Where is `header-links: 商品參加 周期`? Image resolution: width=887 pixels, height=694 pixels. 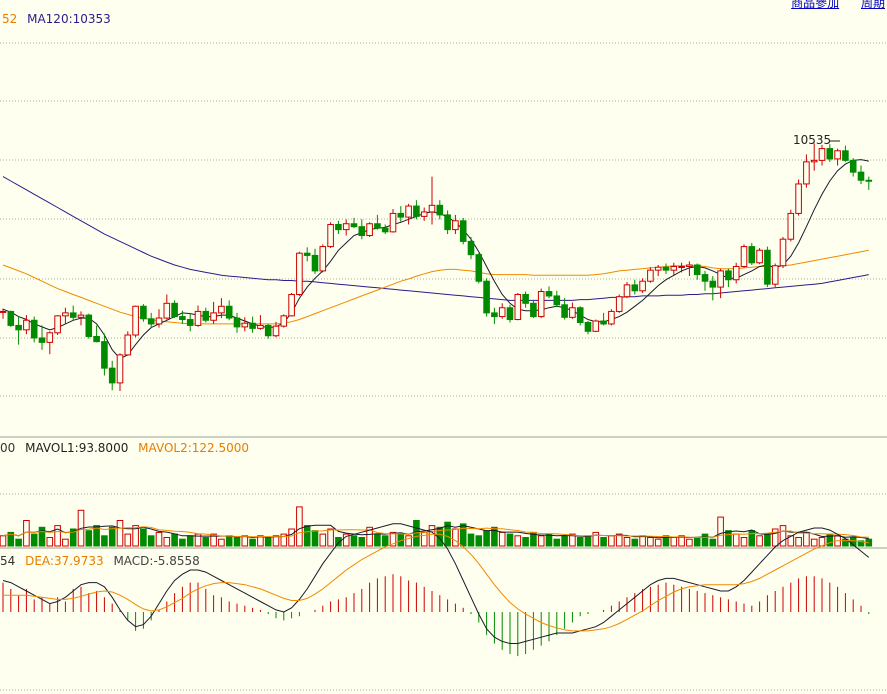 header-links: 商品參加 周期 is located at coordinates (829, 5).